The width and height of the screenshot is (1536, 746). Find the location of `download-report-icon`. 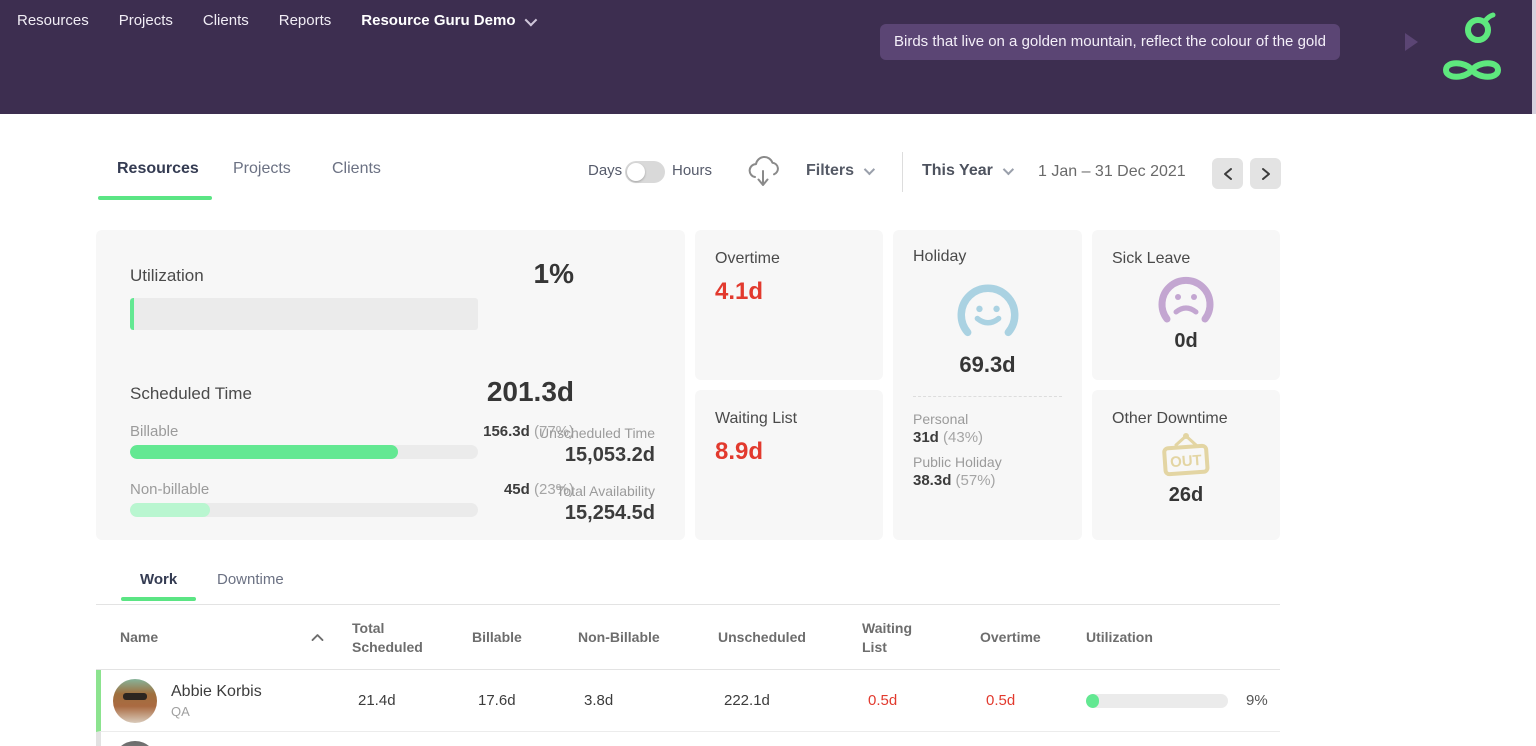

download-report-icon is located at coordinates (763, 173).